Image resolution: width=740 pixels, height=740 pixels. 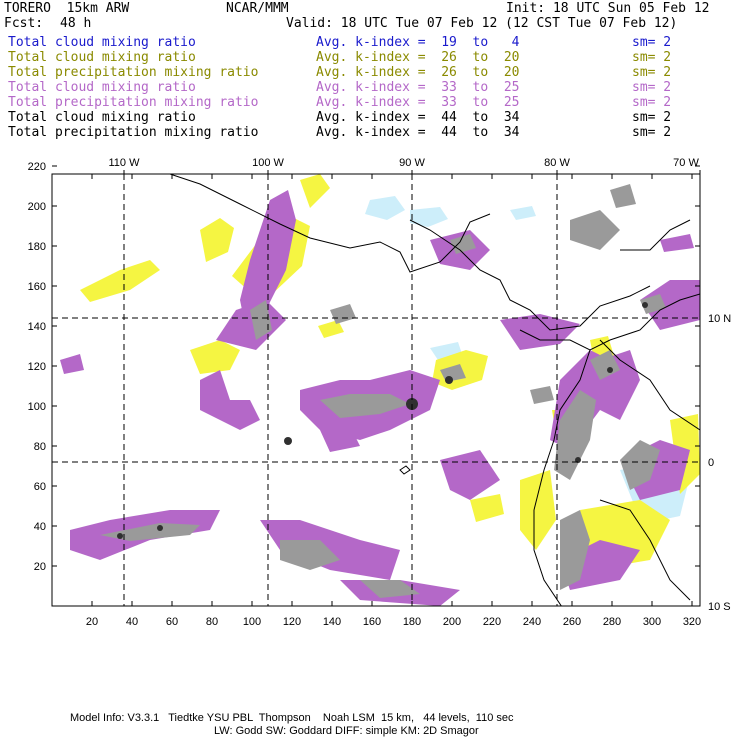 I want to click on x-tick-label: 80, so click(x=212, y=622).